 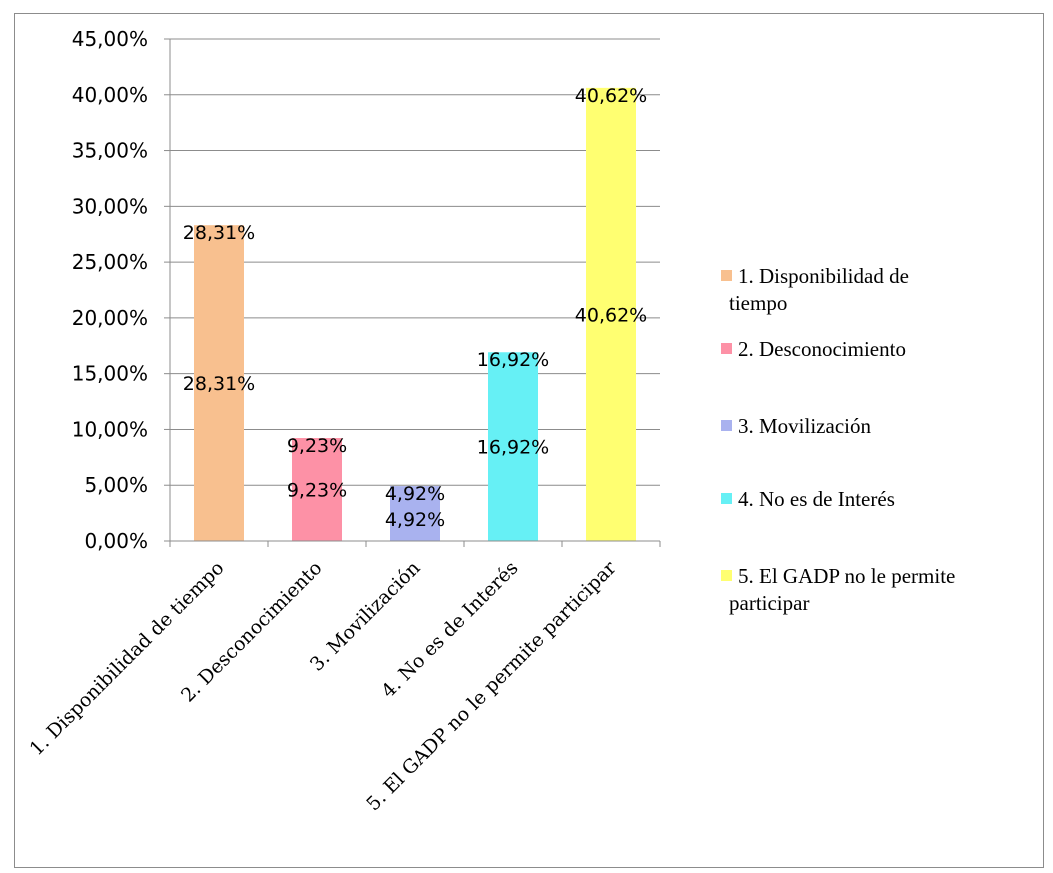 I want to click on y-tick-label: 35,00%, so click(x=110, y=151).